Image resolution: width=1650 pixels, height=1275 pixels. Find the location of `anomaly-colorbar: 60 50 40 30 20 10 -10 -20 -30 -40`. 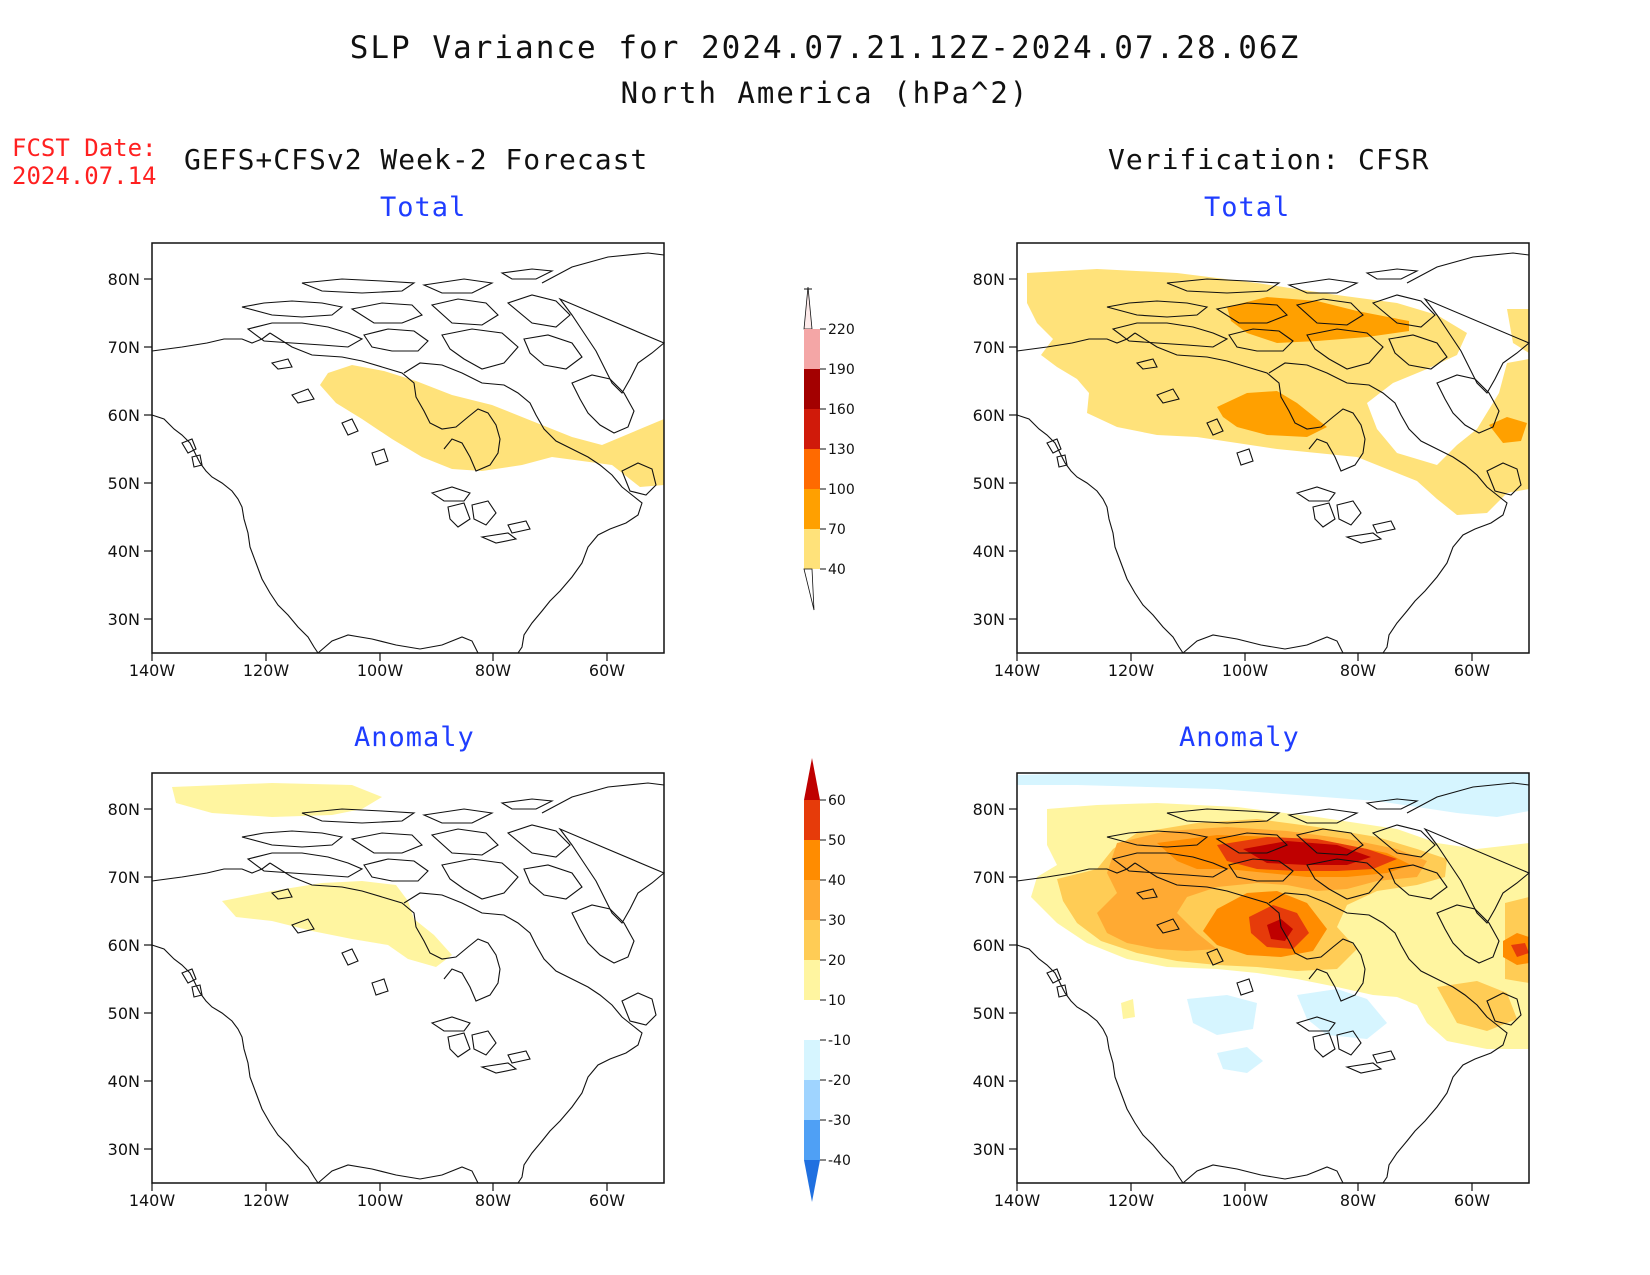

anomaly-colorbar: 60 50 40 30 20 10 -10 -20 -30 -40 is located at coordinates (827, 980).